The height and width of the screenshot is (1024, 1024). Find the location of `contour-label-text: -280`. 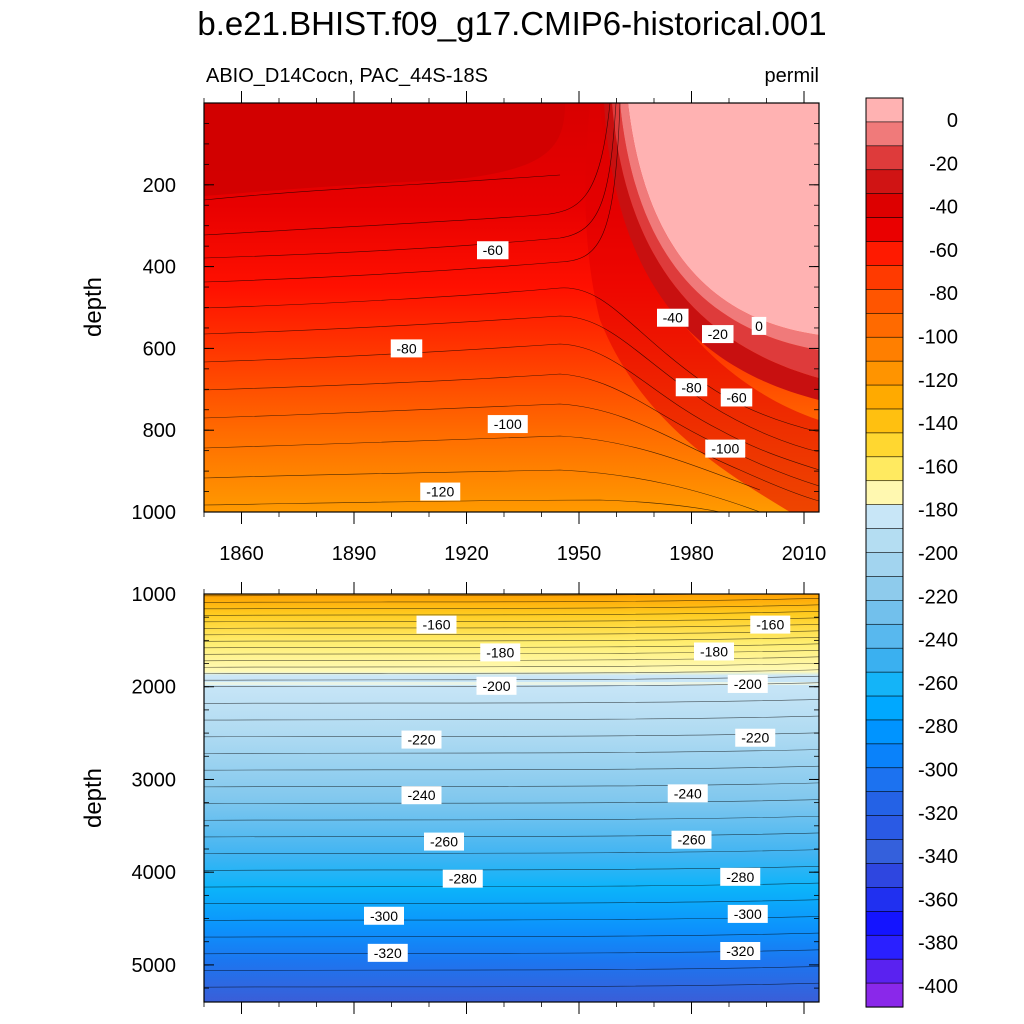

contour-label-text: -280 is located at coordinates (463, 879).